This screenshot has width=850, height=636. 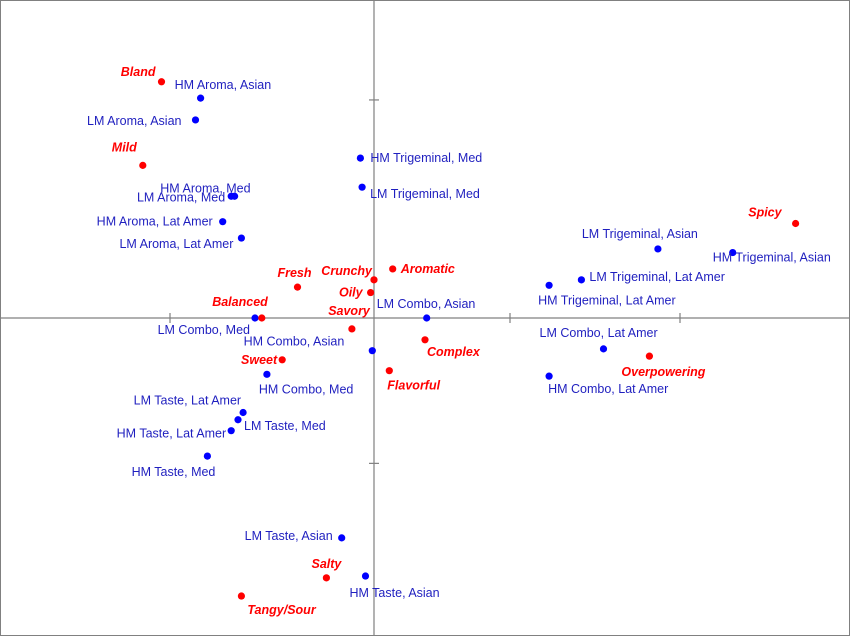 What do you see at coordinates (204, 330) in the screenshot?
I see `label-lm-combo-med: LM Combo, Med` at bounding box center [204, 330].